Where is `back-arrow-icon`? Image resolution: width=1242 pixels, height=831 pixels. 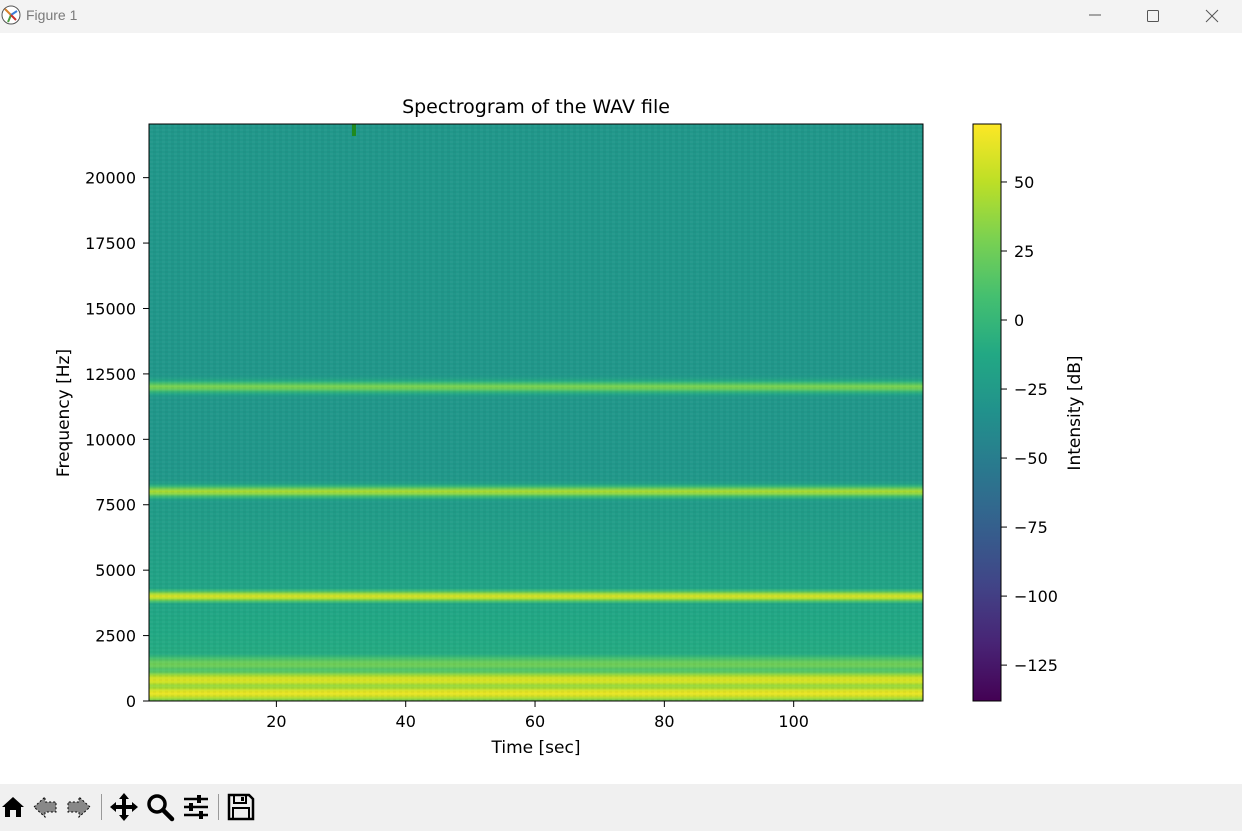
back-arrow-icon is located at coordinates (45, 807).